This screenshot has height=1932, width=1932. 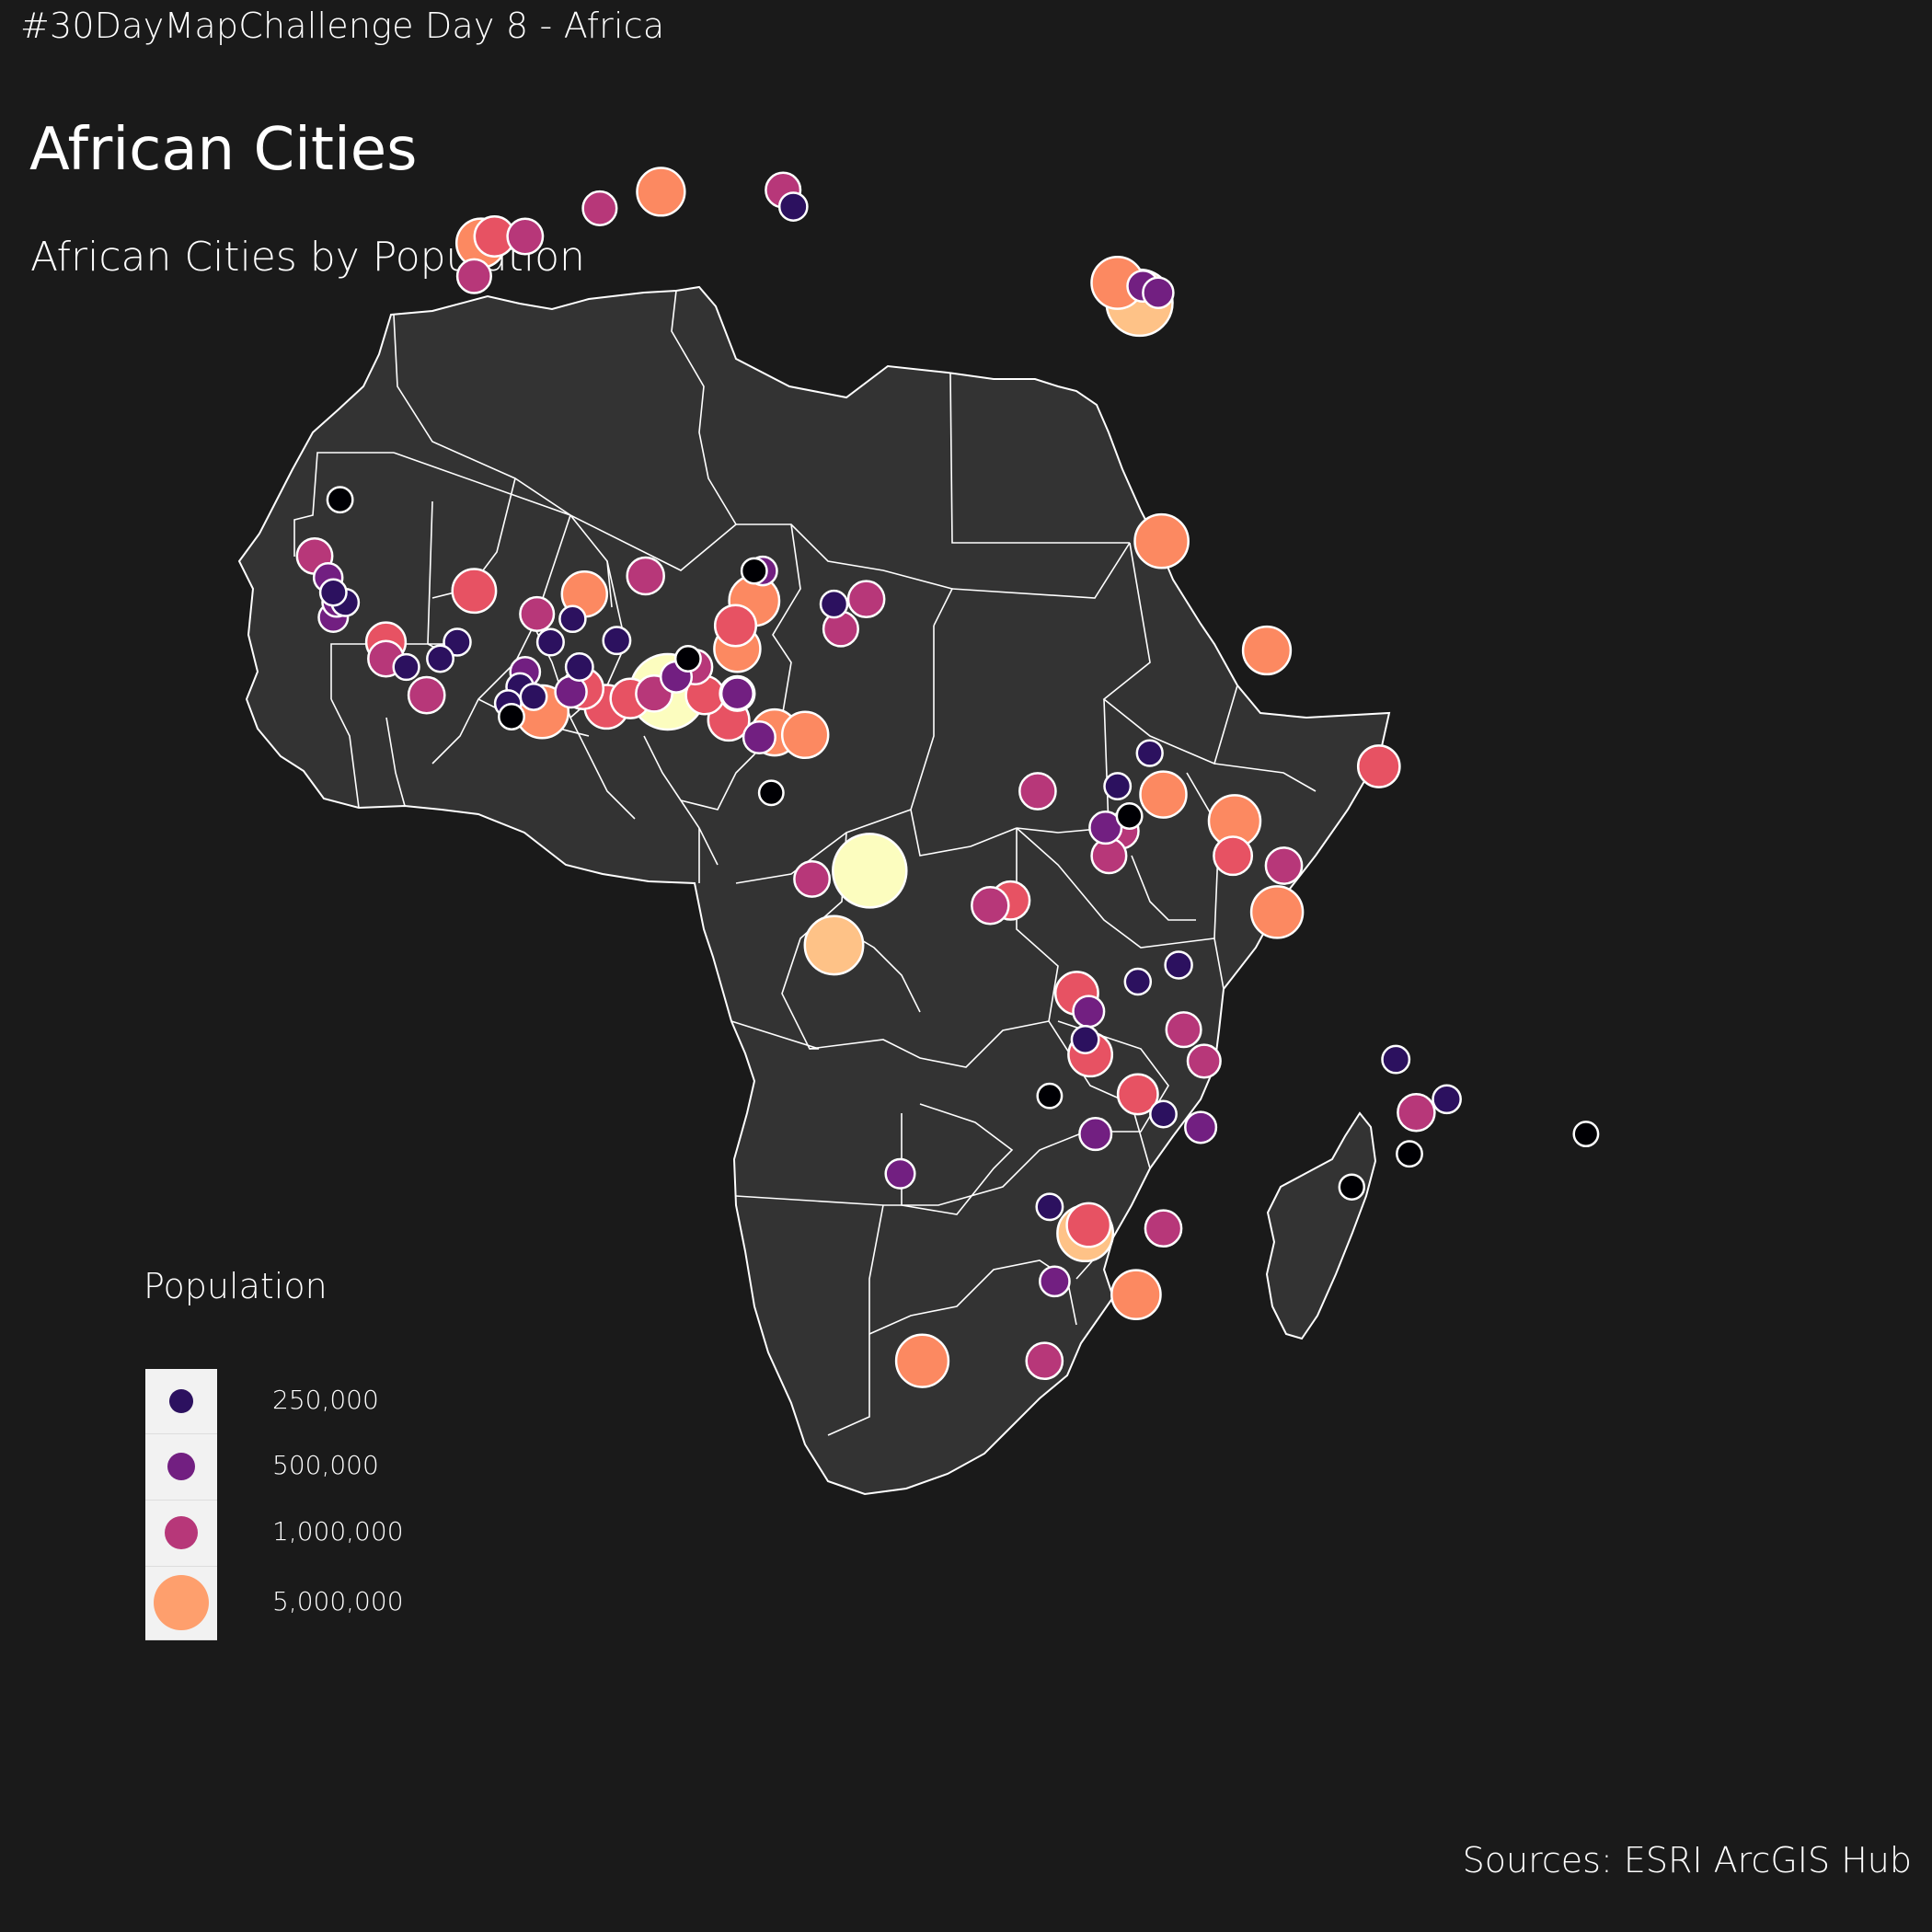 What do you see at coordinates (1321, 1225) in the screenshot?
I see `madagascar` at bounding box center [1321, 1225].